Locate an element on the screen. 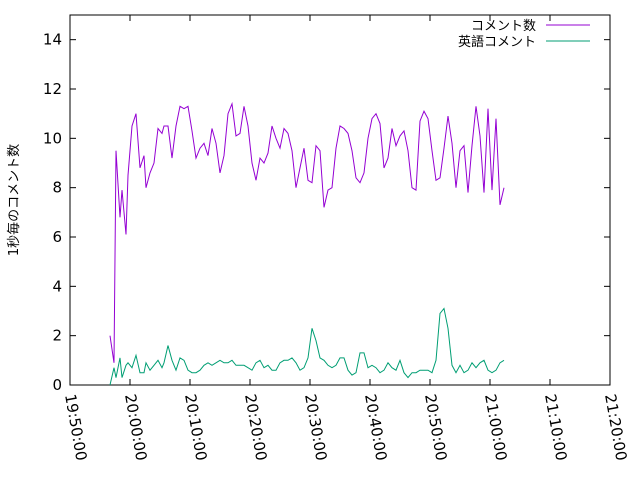  y-tick-label: 2 is located at coordinates (57, 336).